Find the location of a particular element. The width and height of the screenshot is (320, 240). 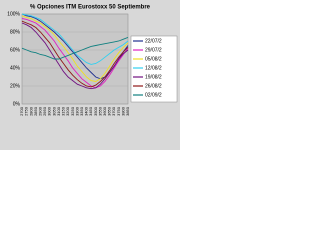

plot-area is located at coordinates (75, 59).